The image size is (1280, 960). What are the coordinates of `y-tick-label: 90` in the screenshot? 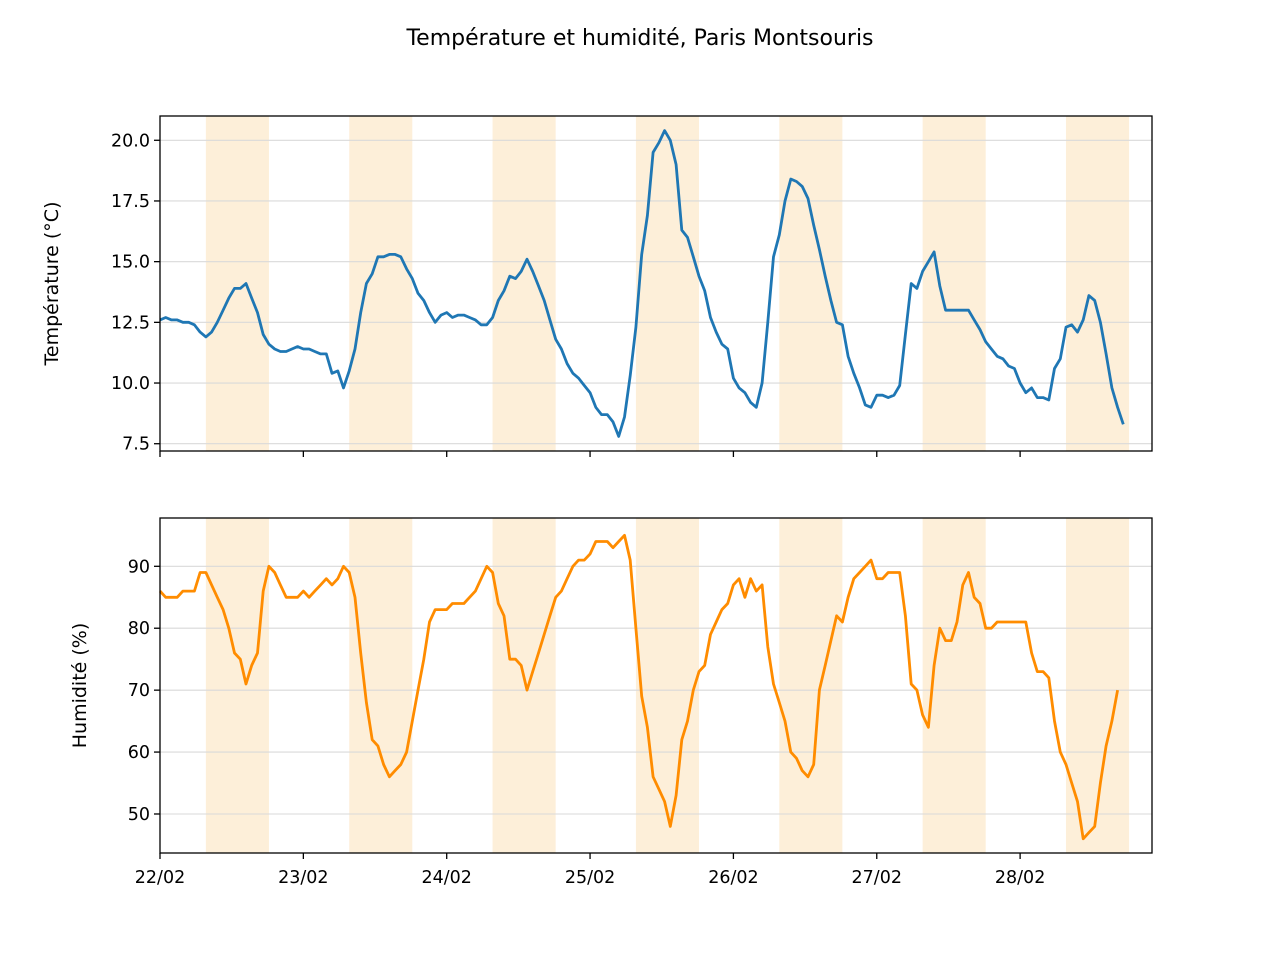 It's located at (139, 567).